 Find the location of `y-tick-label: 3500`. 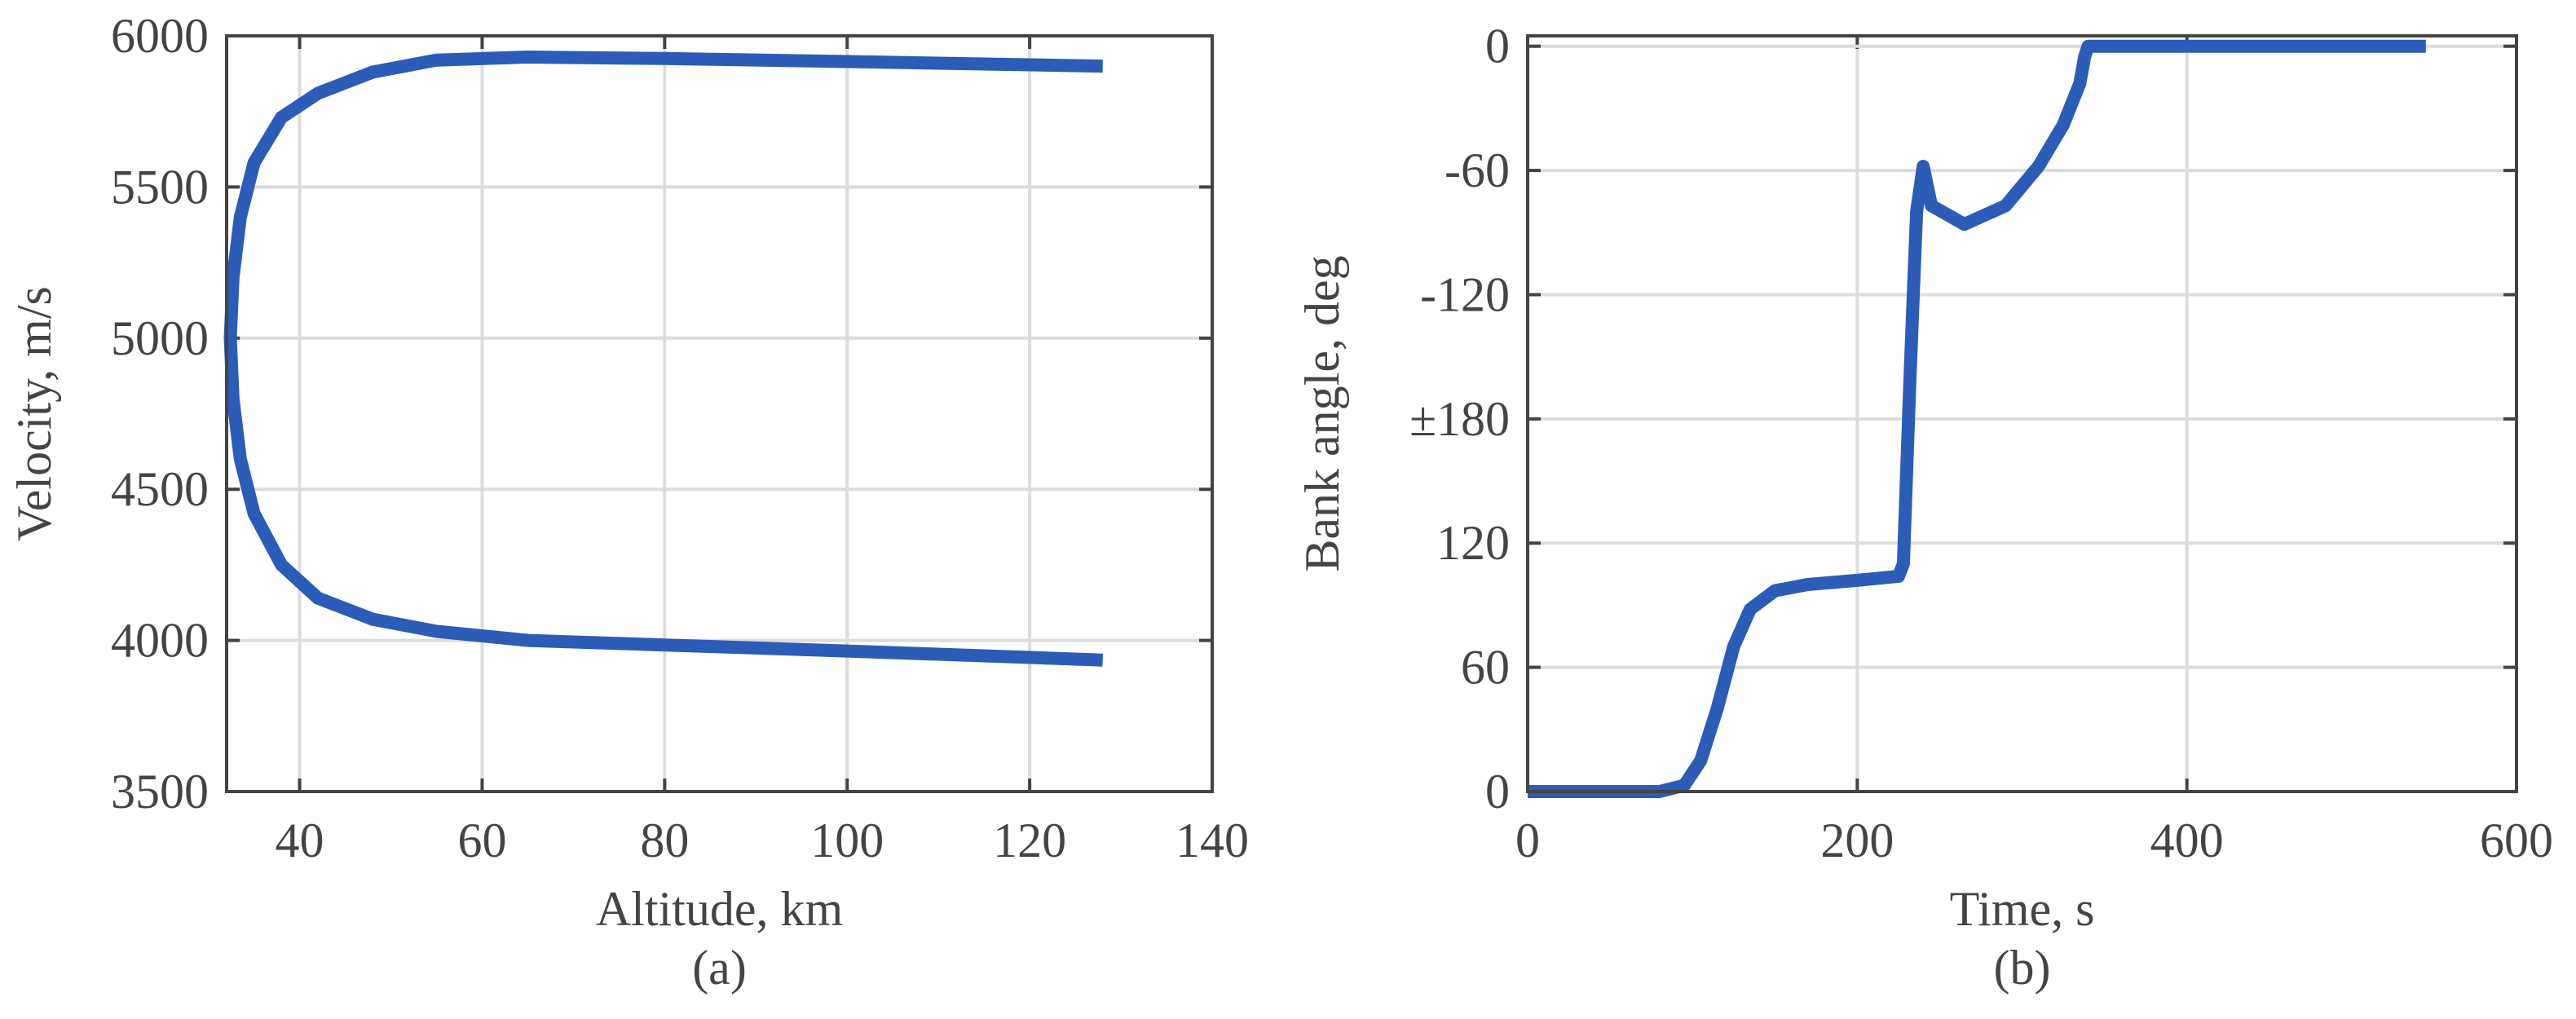

y-tick-label: 3500 is located at coordinates (160, 791).